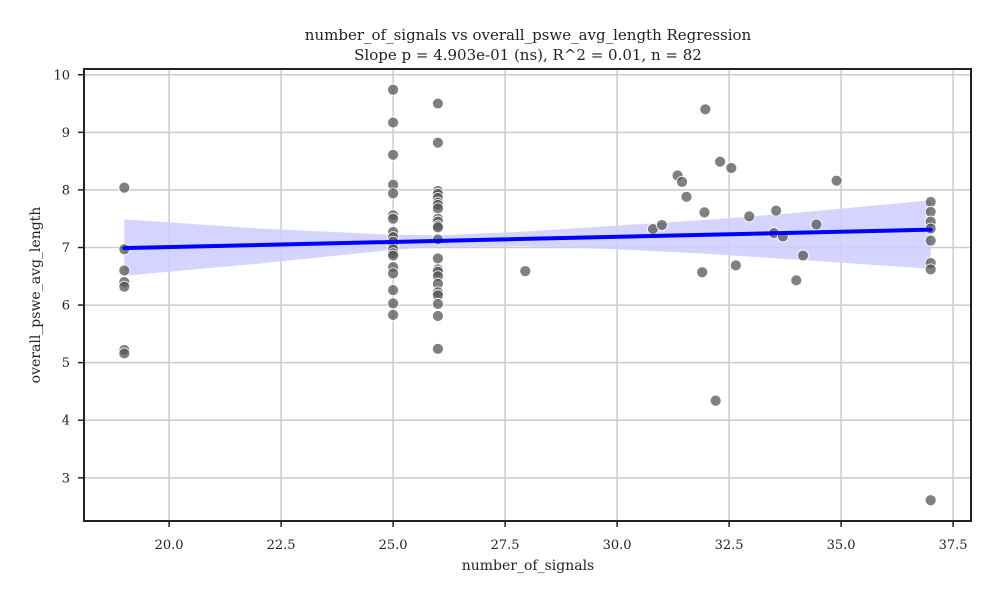 Image resolution: width=1000 pixels, height=600 pixels. I want to click on x-tick-label: 30.0, so click(617, 545).